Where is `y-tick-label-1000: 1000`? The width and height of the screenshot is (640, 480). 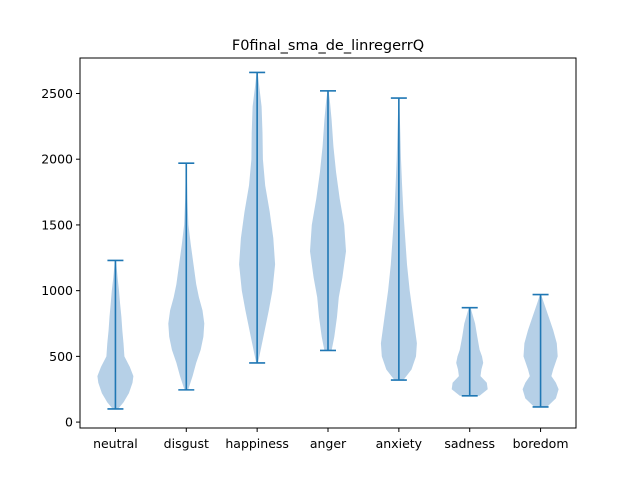
y-tick-label-1000: 1000 is located at coordinates (57, 290).